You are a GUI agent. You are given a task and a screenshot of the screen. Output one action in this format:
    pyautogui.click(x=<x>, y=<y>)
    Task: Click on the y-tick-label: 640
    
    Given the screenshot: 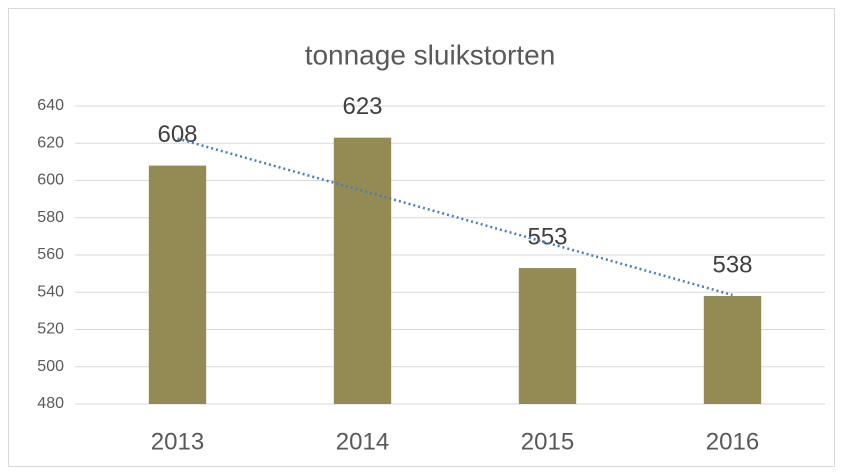 What is the action you would take?
    pyautogui.click(x=50, y=105)
    